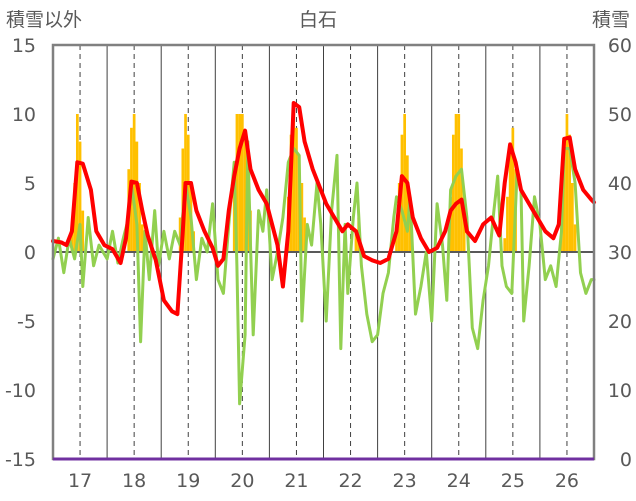 The image size is (636, 501). What do you see at coordinates (405, 481) in the screenshot?
I see `x-tick-label-6: 23` at bounding box center [405, 481].